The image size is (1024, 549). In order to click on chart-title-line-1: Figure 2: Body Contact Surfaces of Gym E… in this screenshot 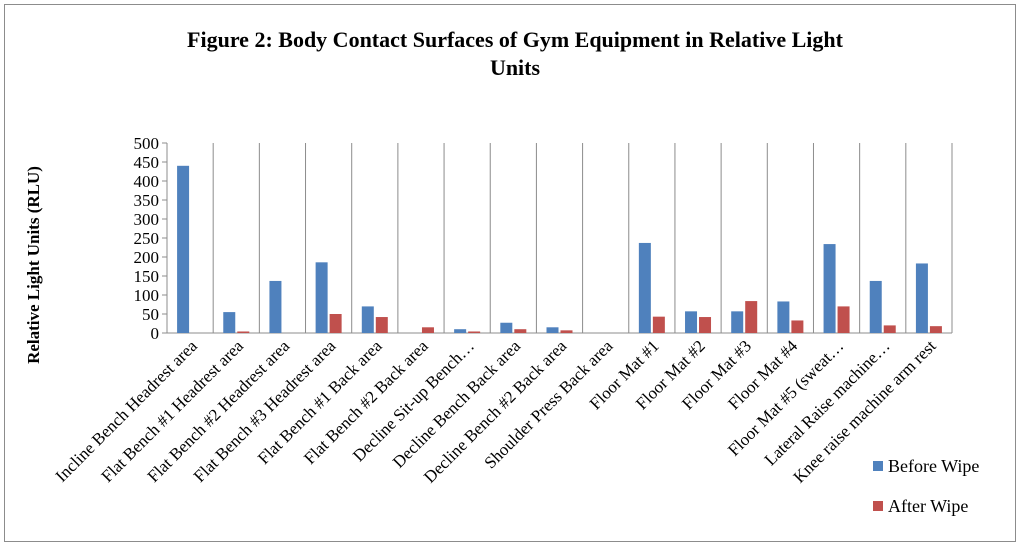, I will do `click(515, 39)`.